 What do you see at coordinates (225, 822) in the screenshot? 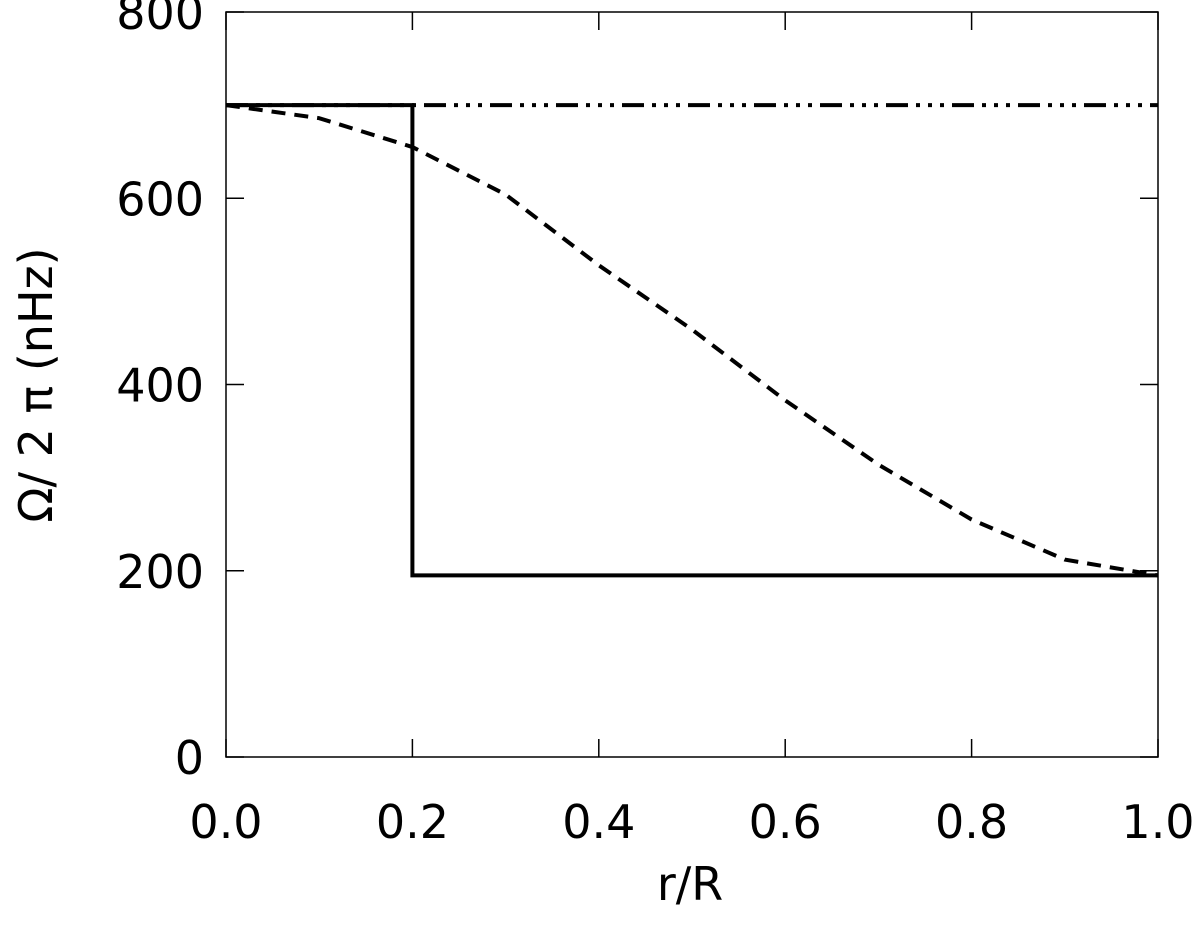
I see `x-tick-label: 0.0` at bounding box center [225, 822].